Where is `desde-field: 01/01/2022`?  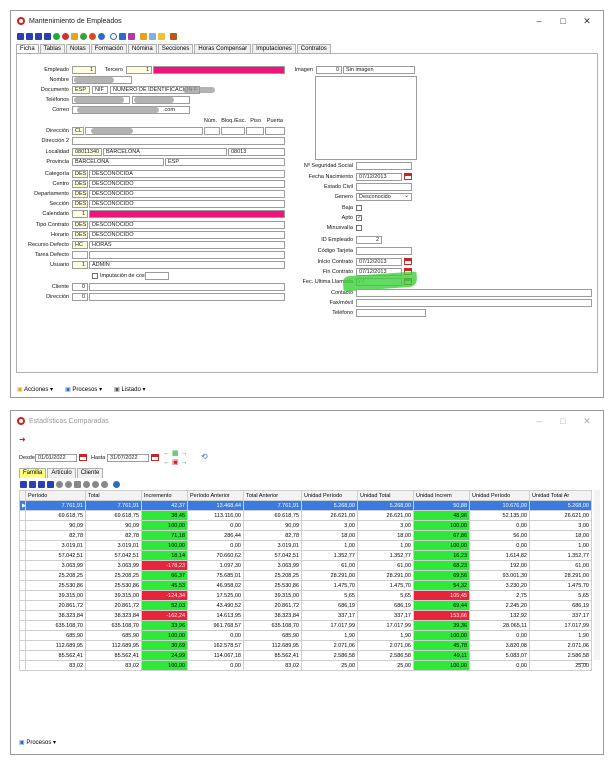
desde-field: 01/01/2022 is located at coordinates (56, 458).